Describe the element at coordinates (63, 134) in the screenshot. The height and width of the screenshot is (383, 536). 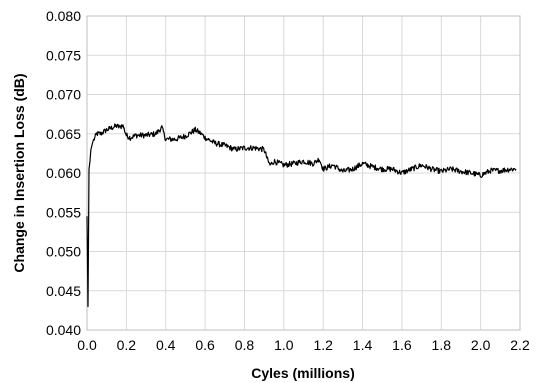
I see `y-tick-label: 0.065` at that location.